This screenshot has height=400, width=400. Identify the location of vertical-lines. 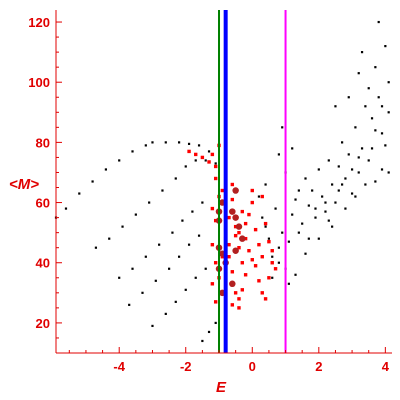
(252, 181).